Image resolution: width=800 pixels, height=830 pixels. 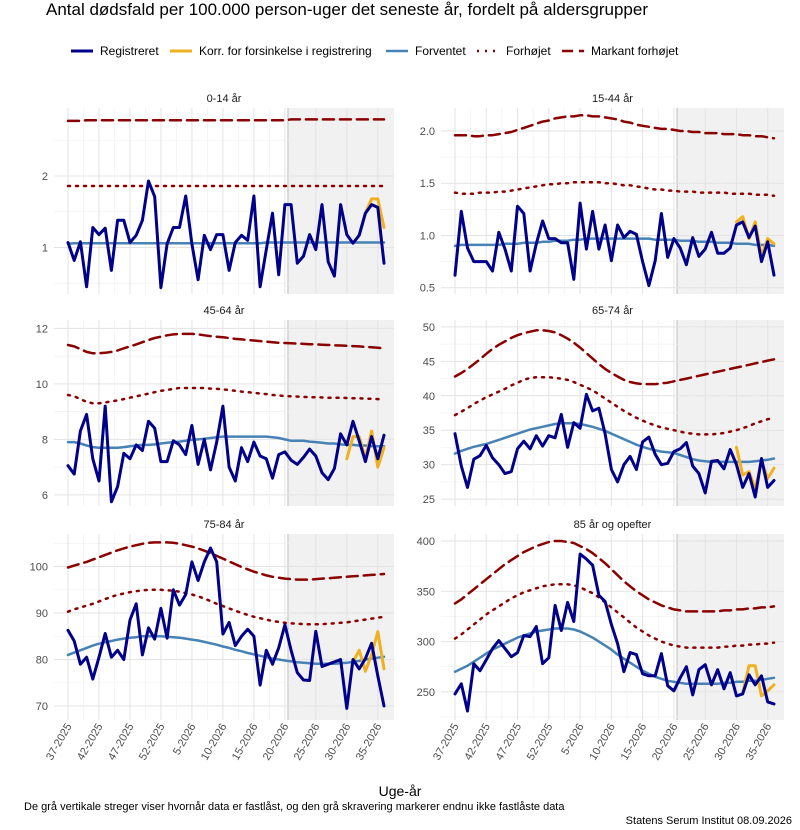 I want to click on y-tick-label: 1.5, so click(x=427, y=184).